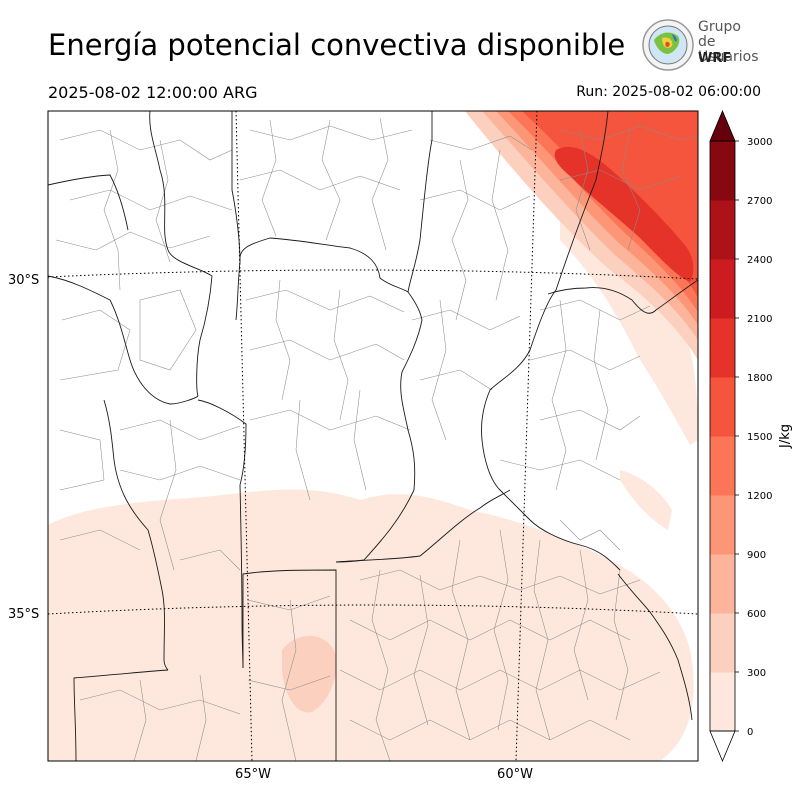  I want to click on province-border-santafe-corrientes, so click(520, 316).